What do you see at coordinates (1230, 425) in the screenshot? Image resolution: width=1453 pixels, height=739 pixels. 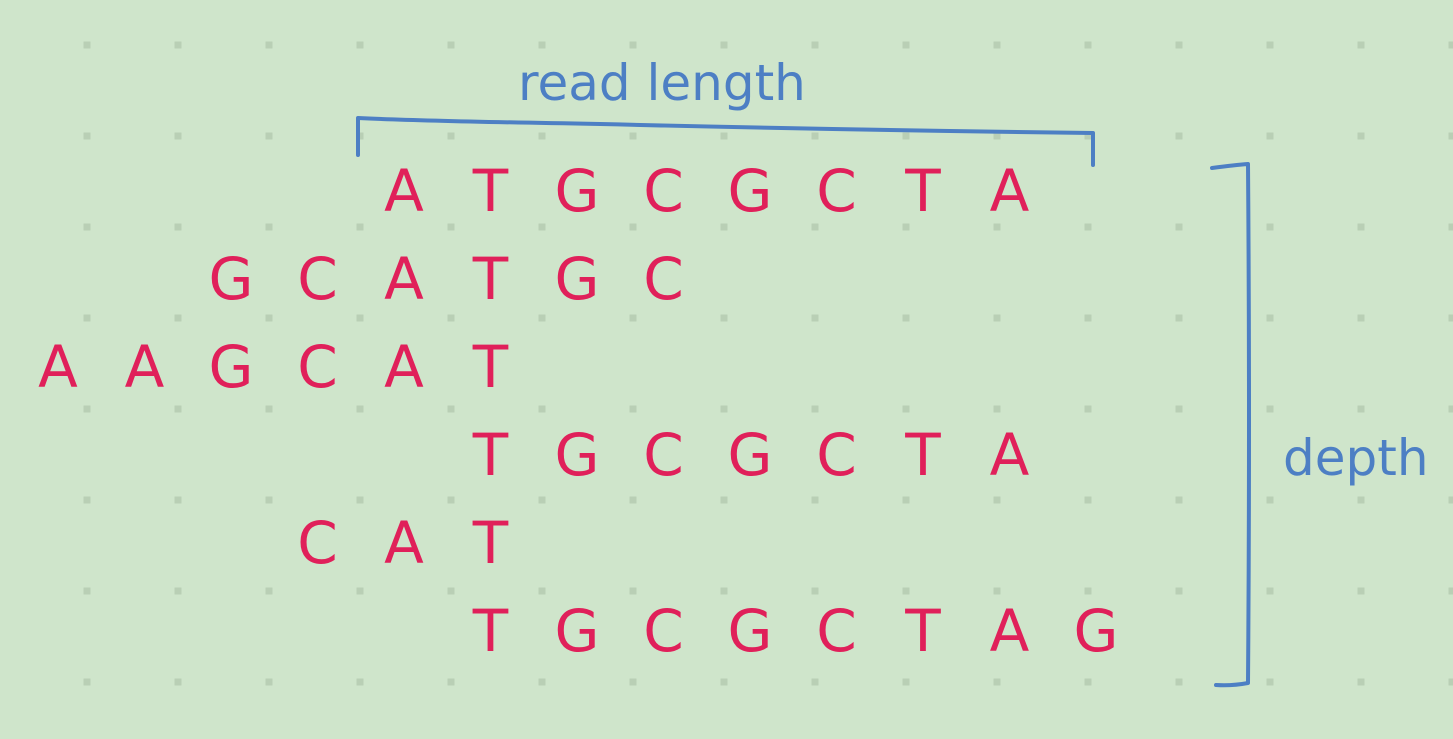 I see `depth-bracket` at bounding box center [1230, 425].